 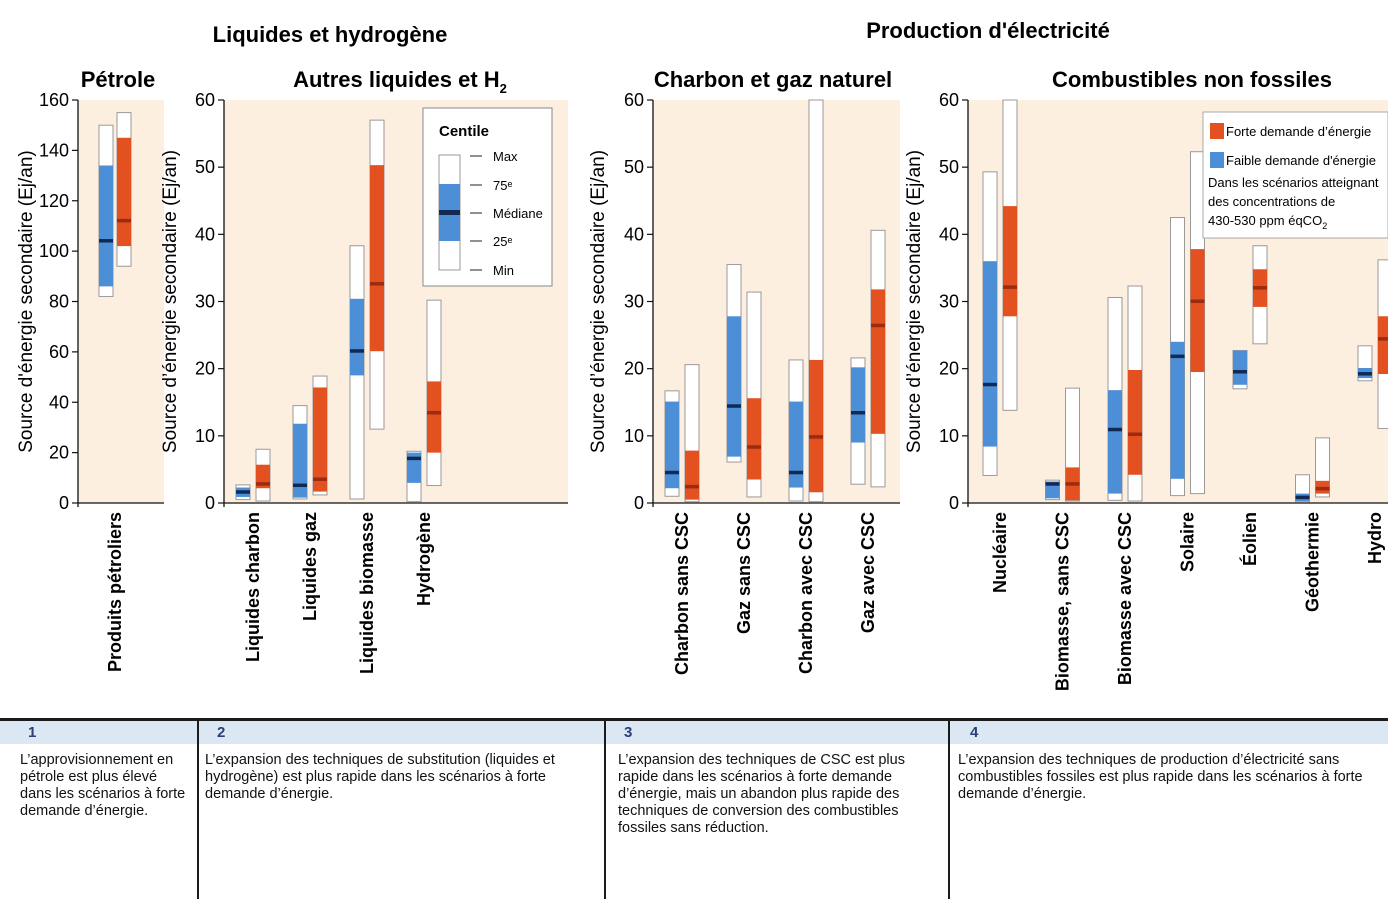 What do you see at coordinates (1313, 562) in the screenshot?
I see `category-label: Géothermie` at bounding box center [1313, 562].